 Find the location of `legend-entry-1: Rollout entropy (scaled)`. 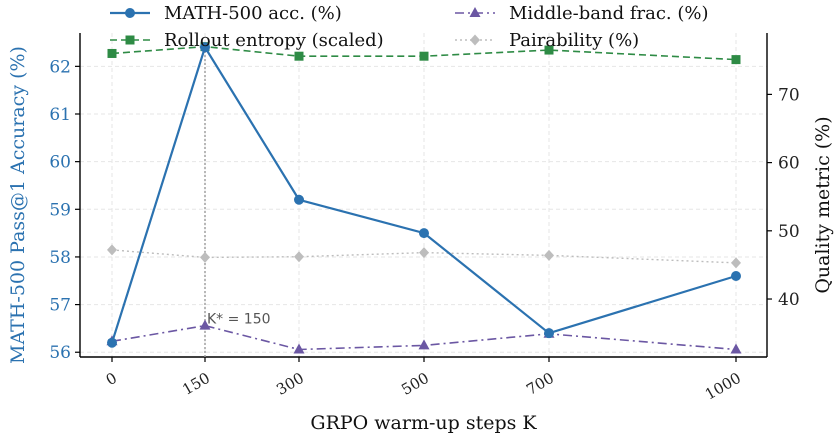

legend-entry-1: Rollout entropy (scaled) is located at coordinates (247, 40).